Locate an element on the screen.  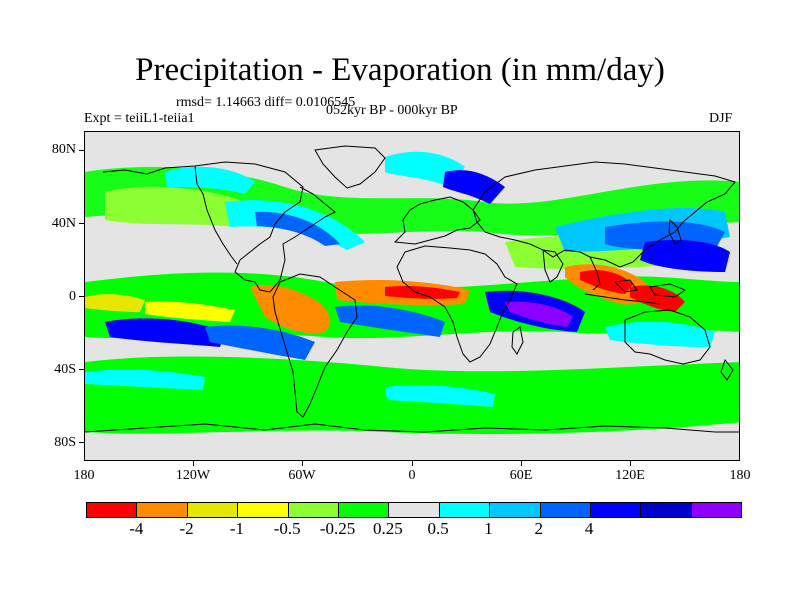
y-label-0: 0 is located at coordinates (72, 296).